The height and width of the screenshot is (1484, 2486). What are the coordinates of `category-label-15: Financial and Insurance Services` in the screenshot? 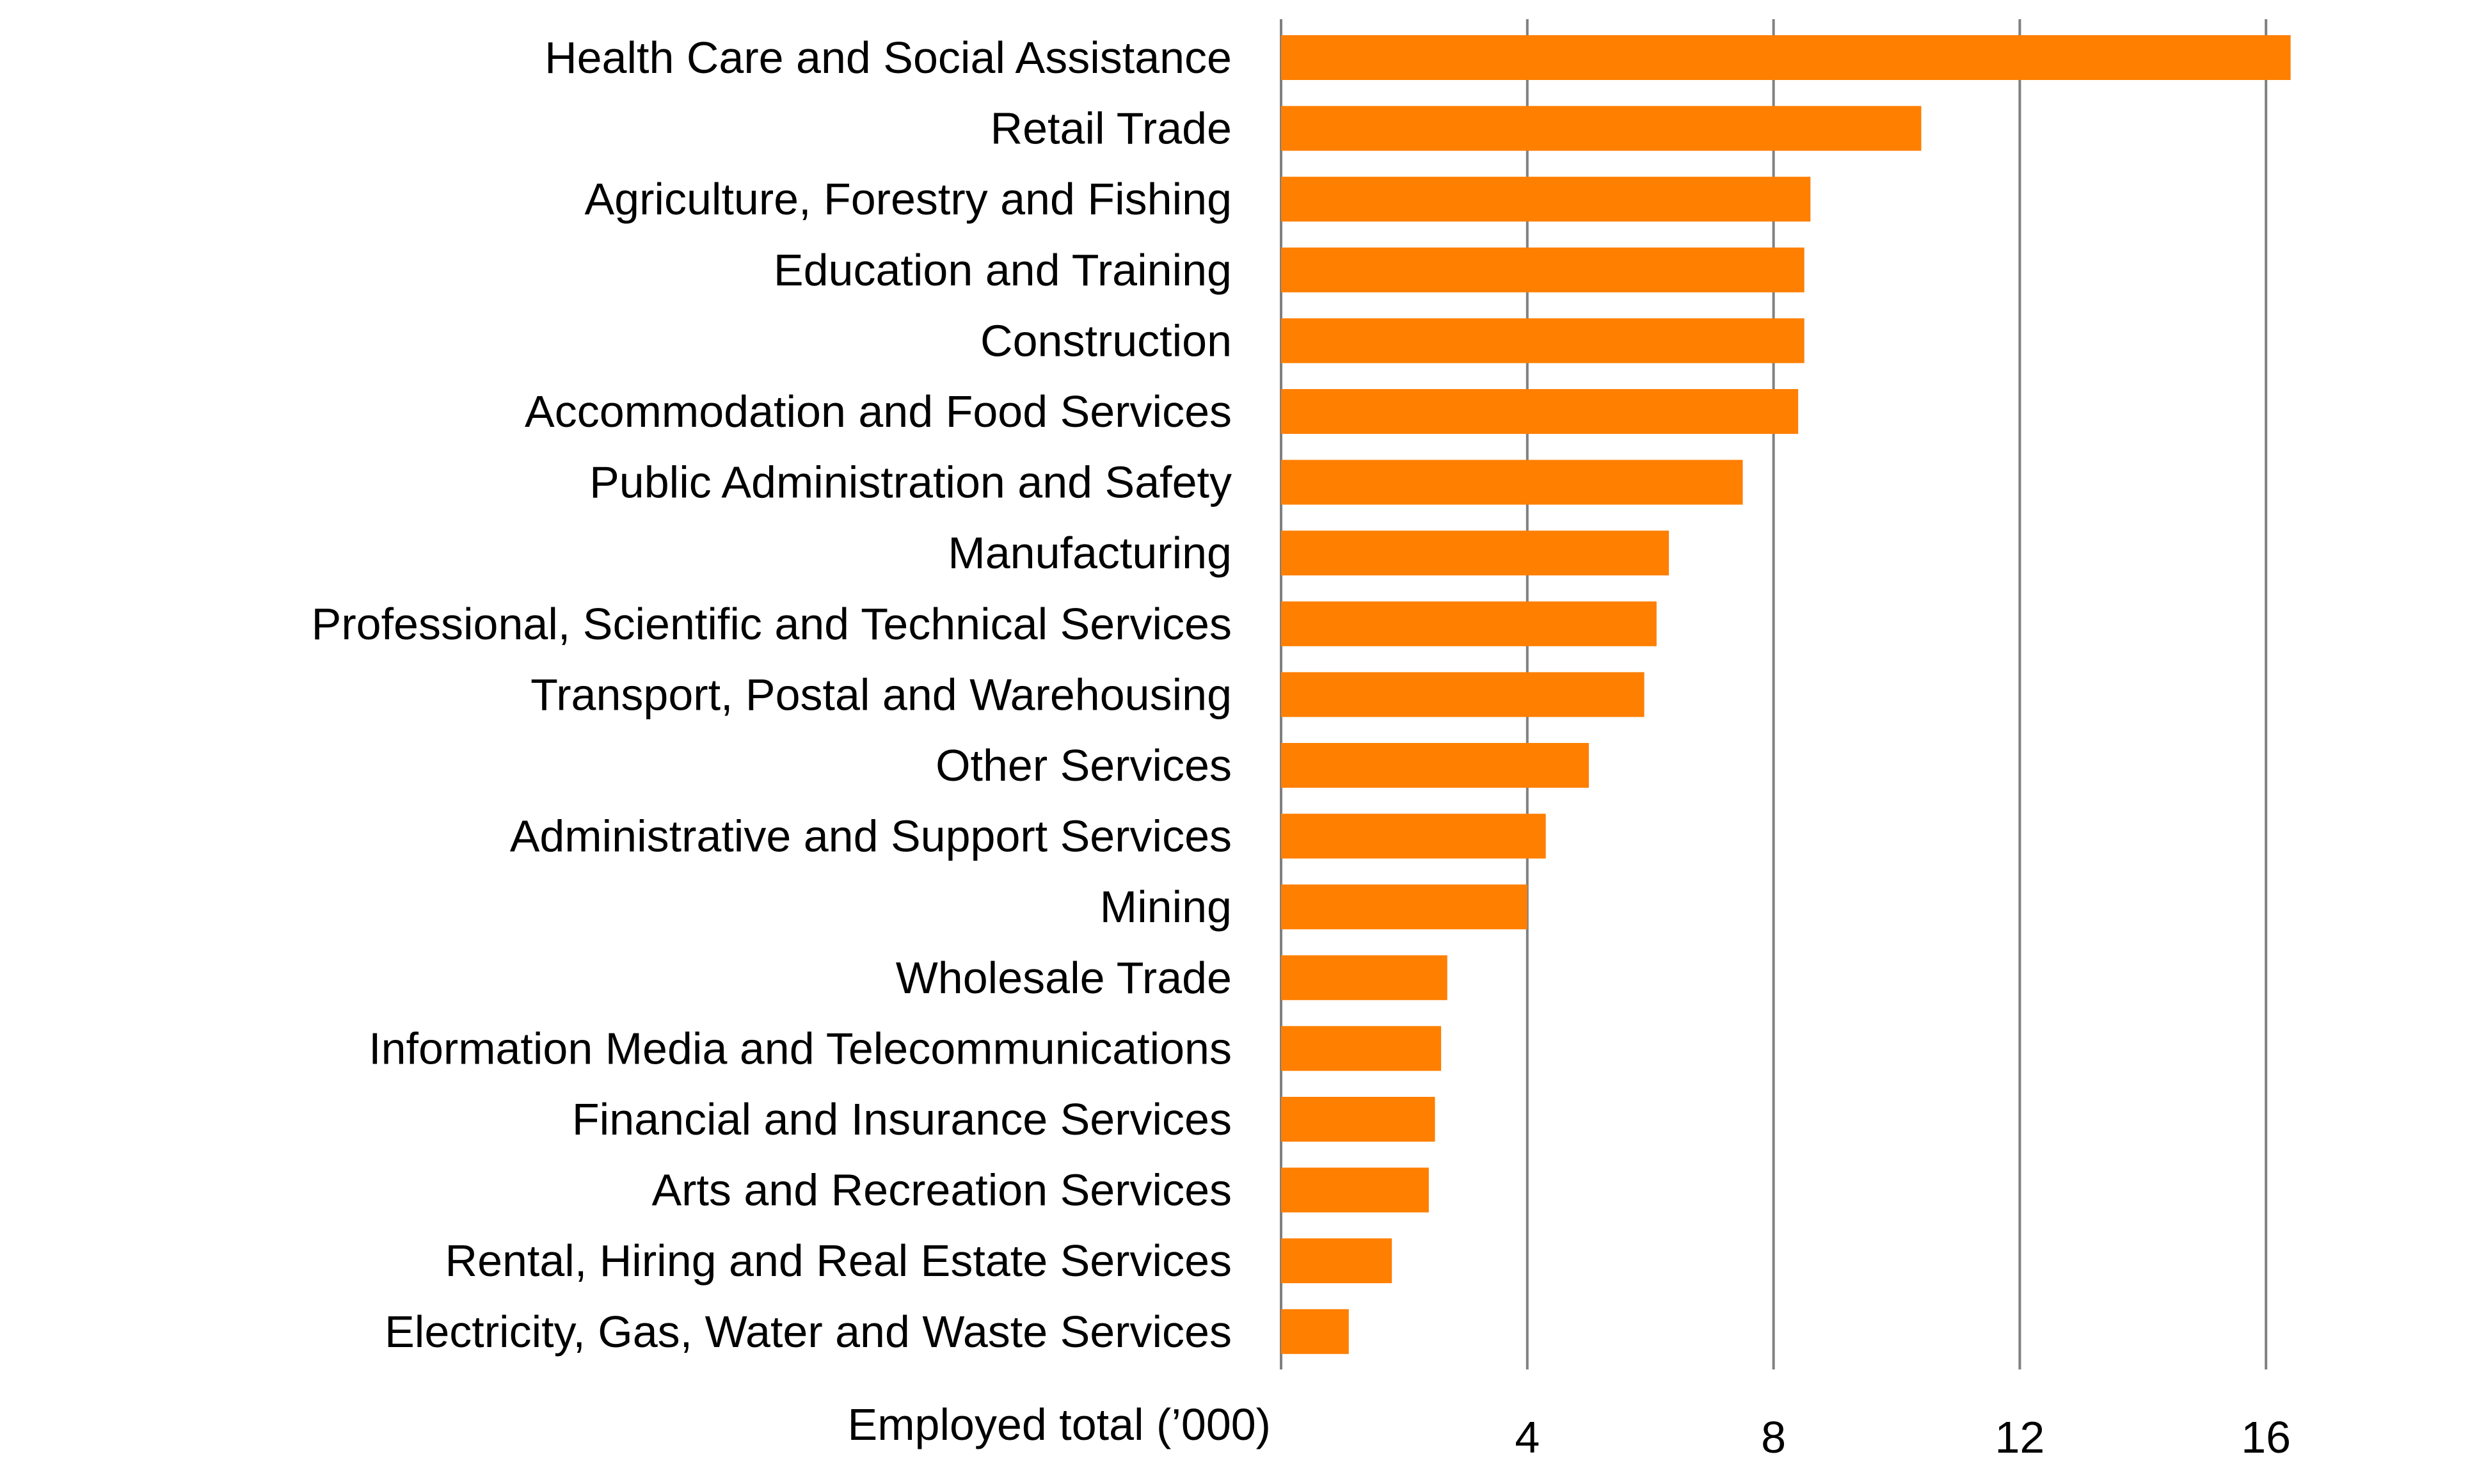 It's located at (902, 1119).